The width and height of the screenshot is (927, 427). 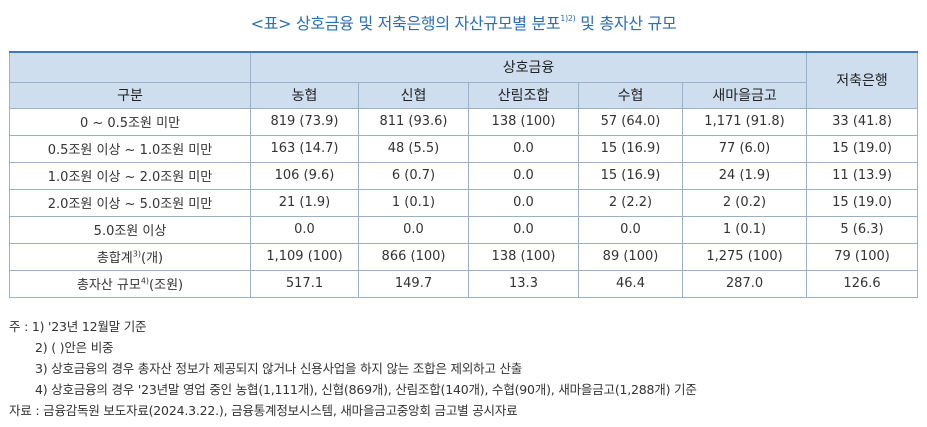 I want to click on row-label-text: 0.5조원 이상 ~ 1.0조원 미만, so click(x=130, y=150).